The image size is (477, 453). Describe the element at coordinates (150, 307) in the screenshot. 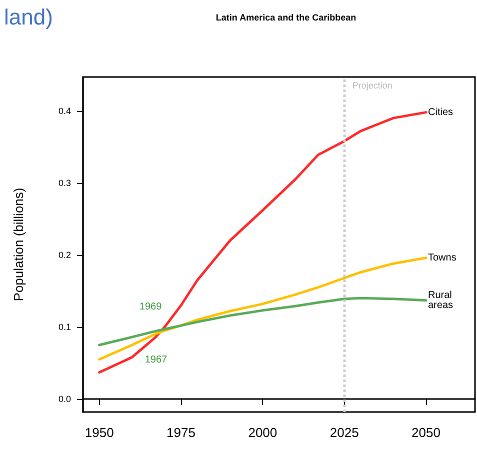

I see `annotation: 1969` at that location.